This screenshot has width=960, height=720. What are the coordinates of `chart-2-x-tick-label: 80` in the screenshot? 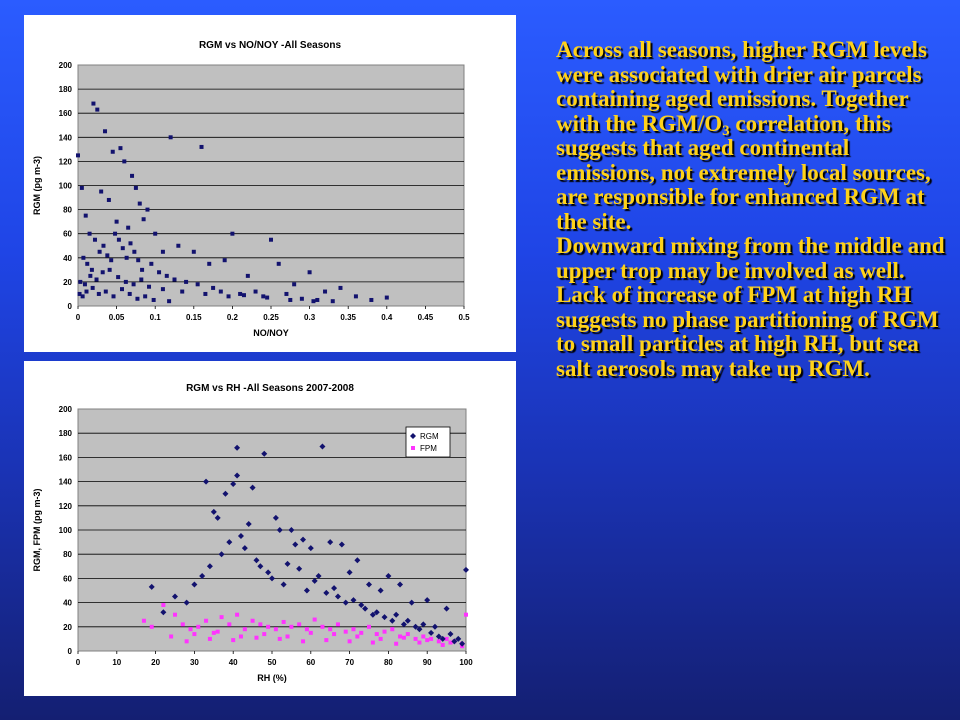 It's located at (388, 662).